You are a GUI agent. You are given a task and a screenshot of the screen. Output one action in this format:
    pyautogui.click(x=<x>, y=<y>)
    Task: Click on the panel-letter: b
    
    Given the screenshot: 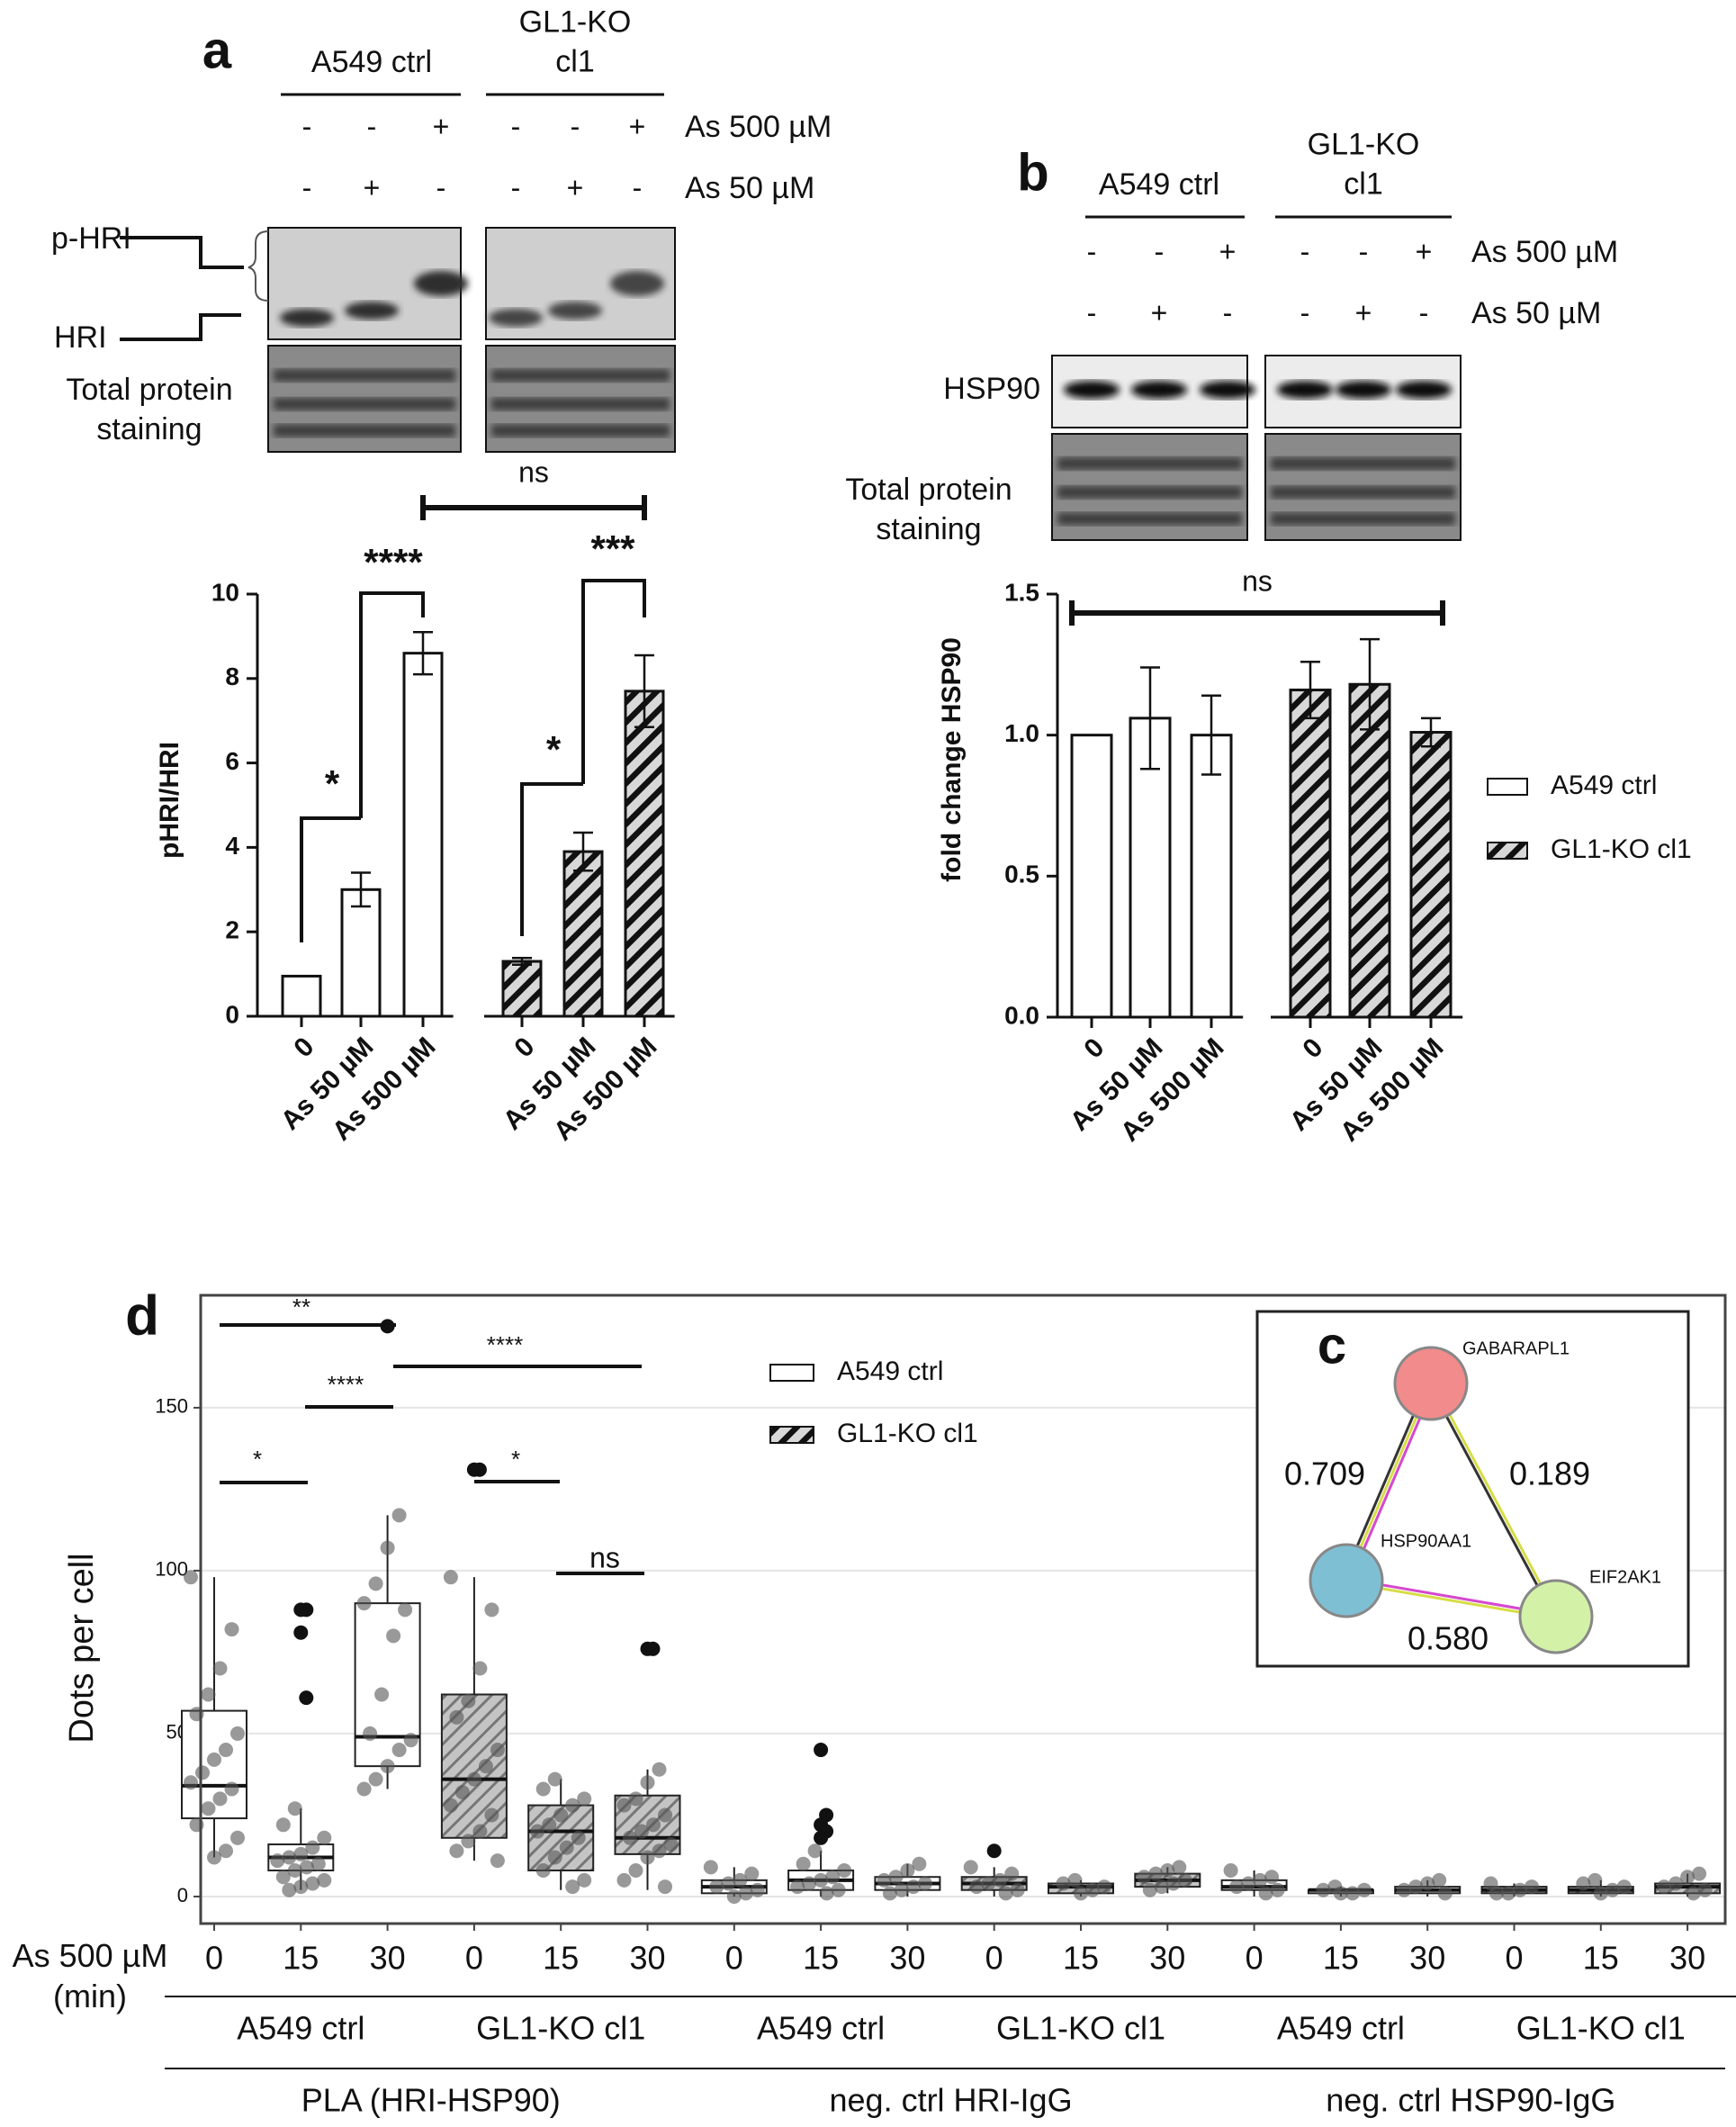 What is the action you would take?
    pyautogui.click(x=1032, y=172)
    